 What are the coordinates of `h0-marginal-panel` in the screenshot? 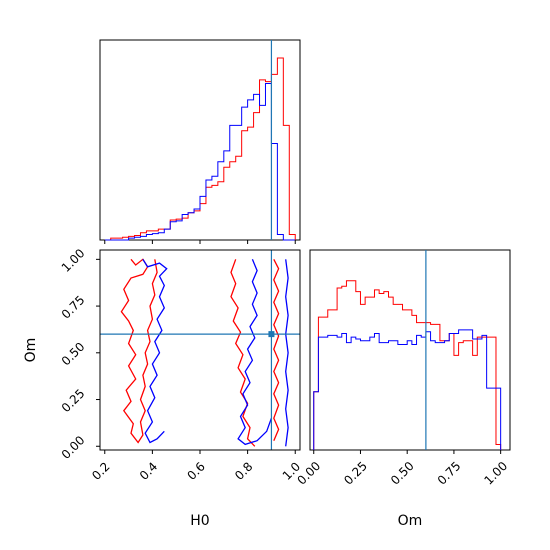 It's located at (200, 140).